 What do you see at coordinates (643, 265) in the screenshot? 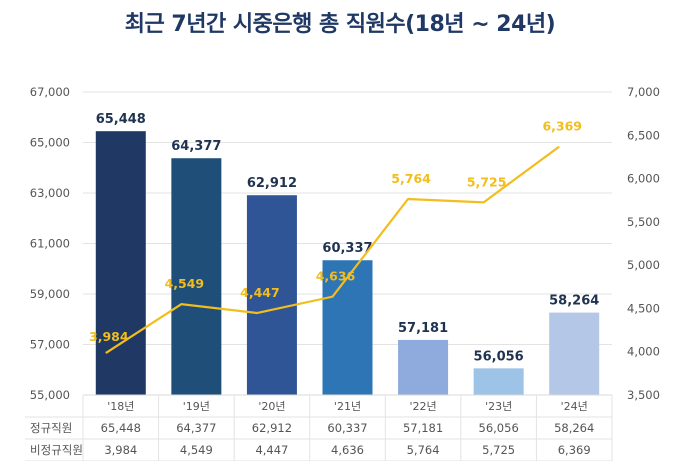
I see `right-axis-tick-label: 5,000` at bounding box center [643, 265].